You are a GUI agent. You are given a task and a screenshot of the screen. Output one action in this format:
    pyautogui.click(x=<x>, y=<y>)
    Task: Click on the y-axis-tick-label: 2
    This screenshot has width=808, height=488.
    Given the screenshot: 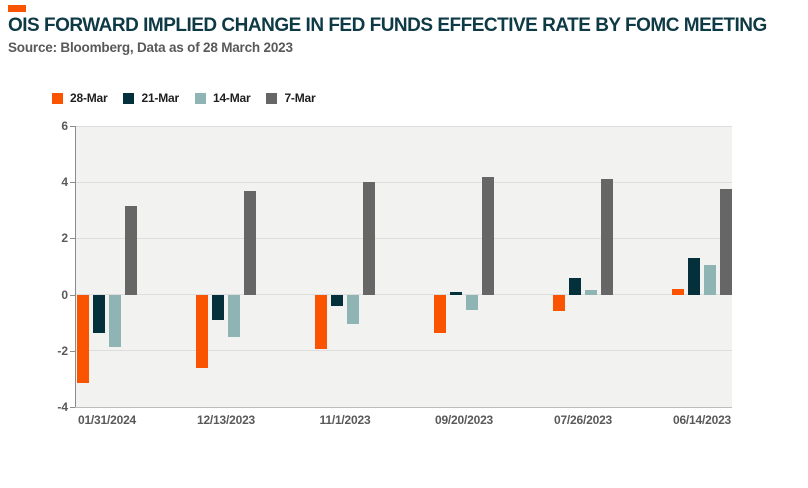 What is the action you would take?
    pyautogui.click(x=64, y=238)
    